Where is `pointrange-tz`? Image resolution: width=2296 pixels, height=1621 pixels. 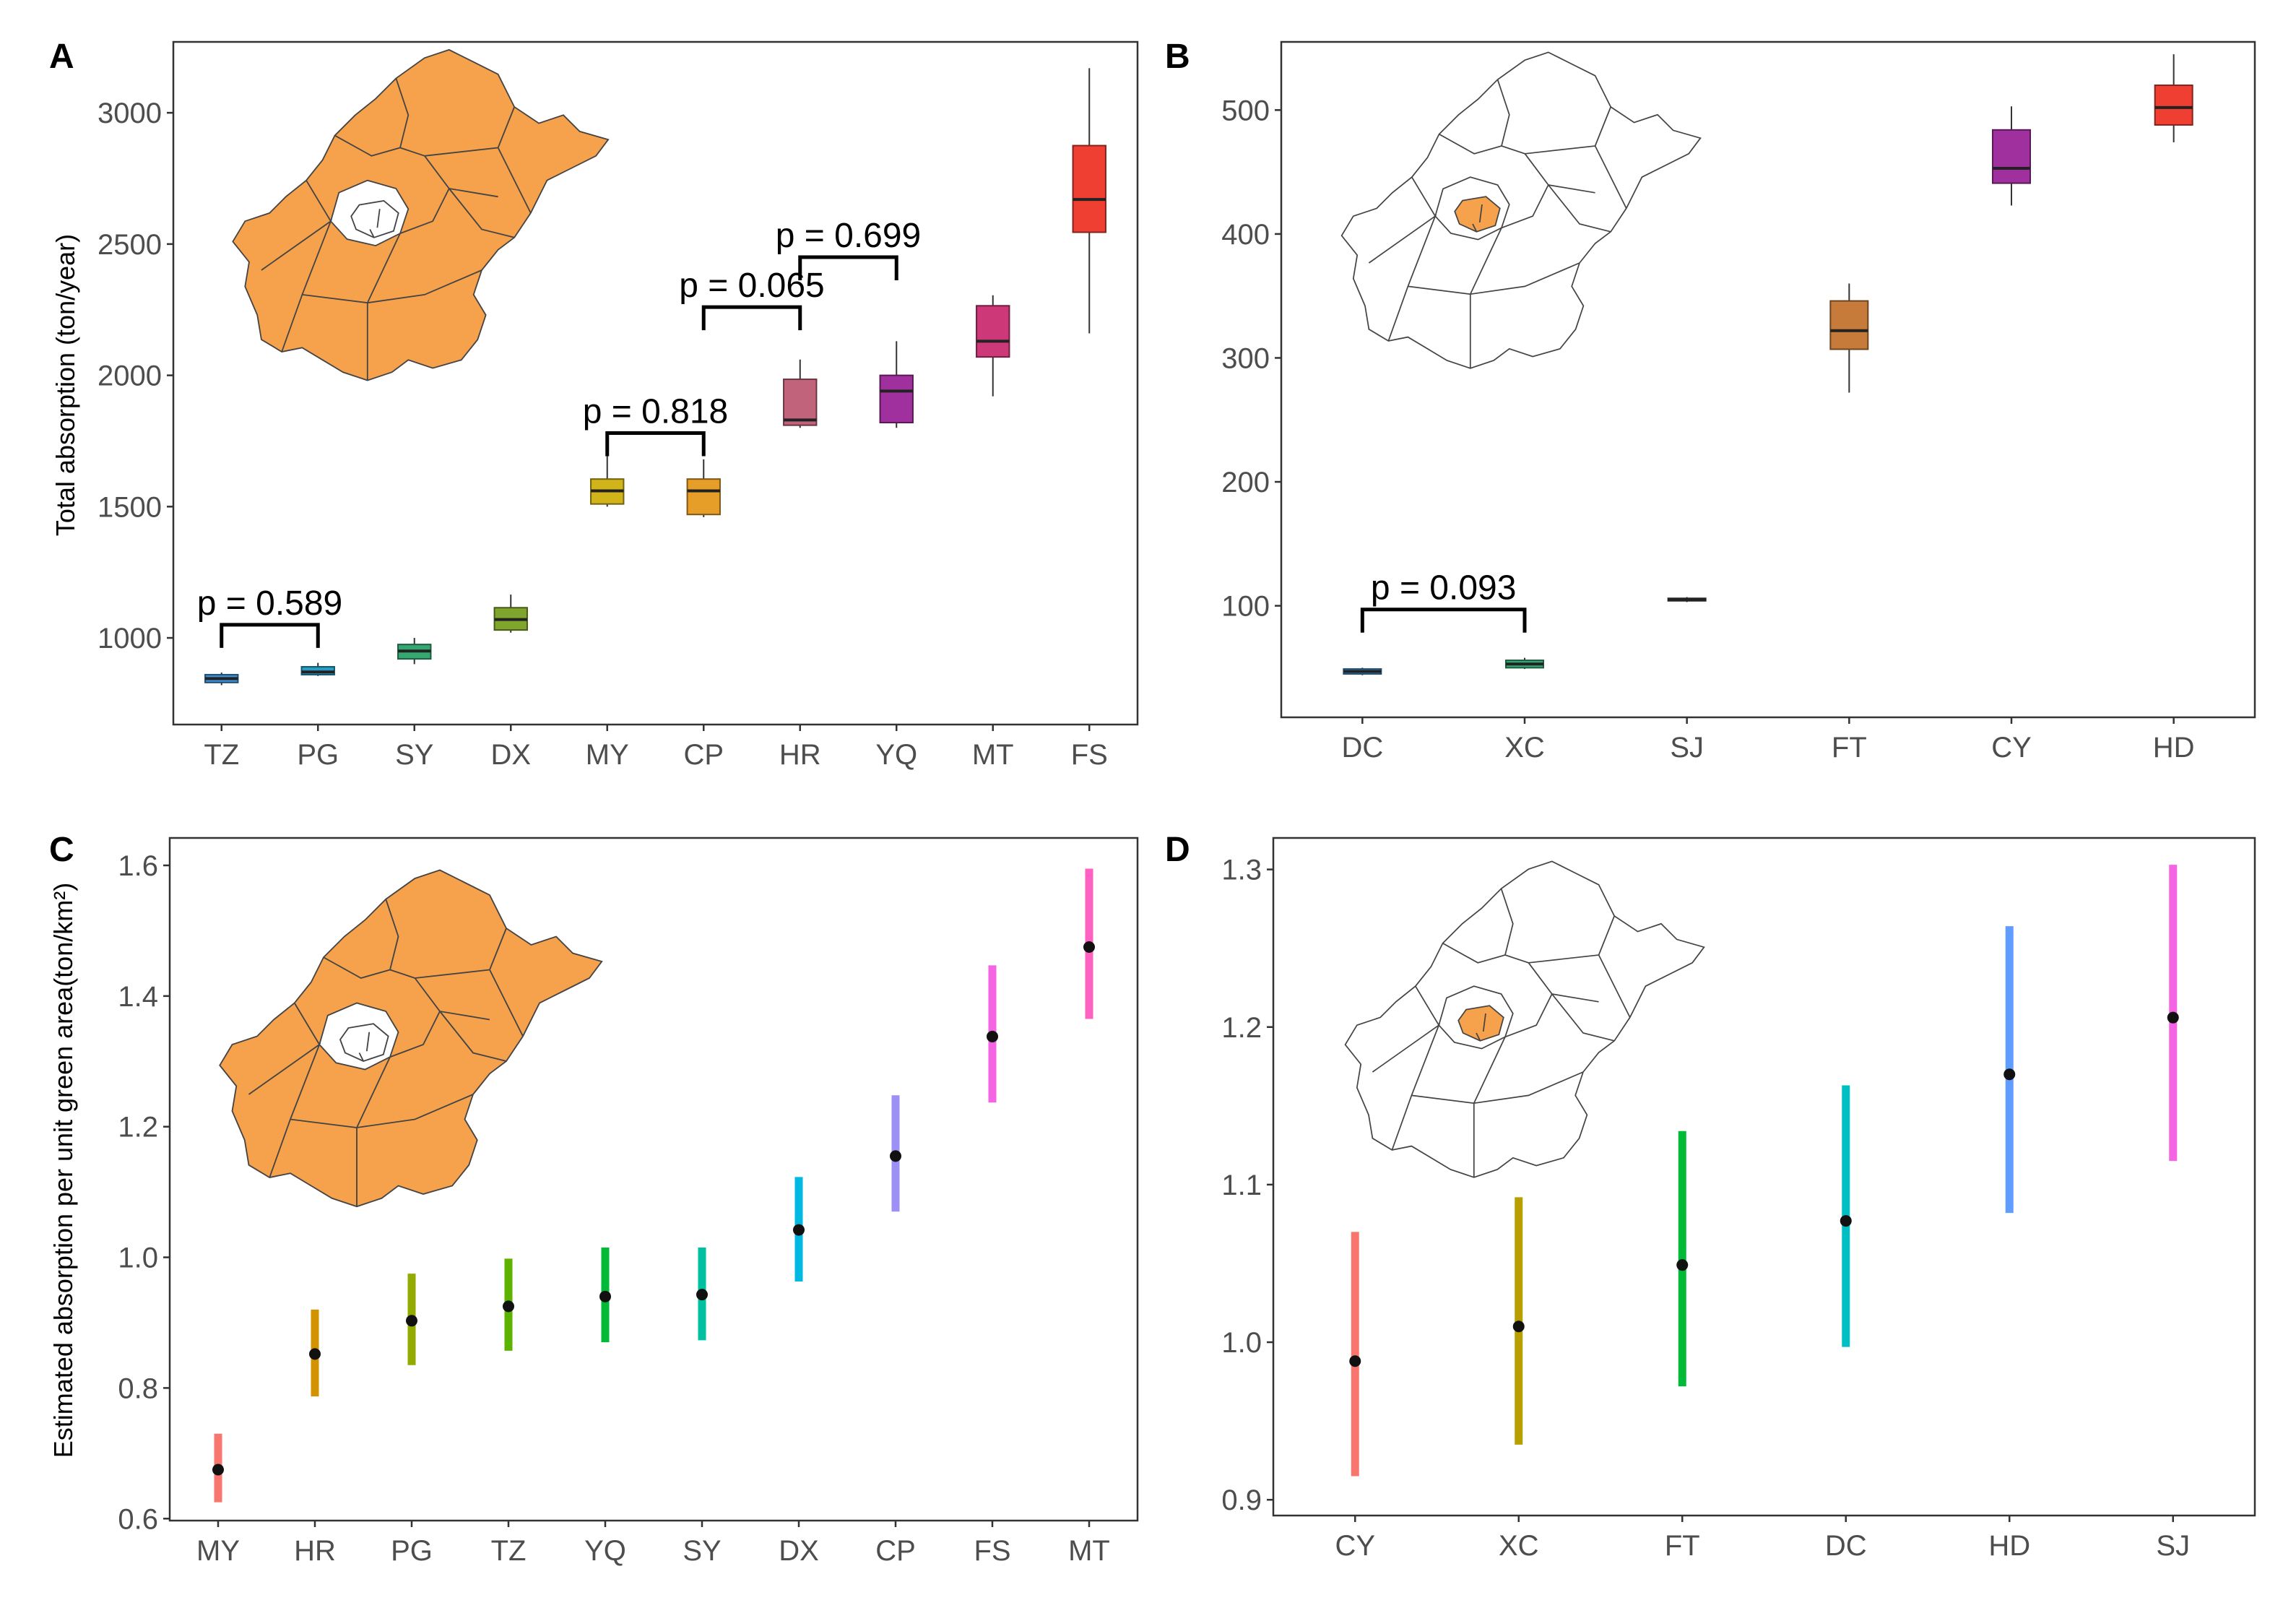
pointrange-tz is located at coordinates (508, 1304).